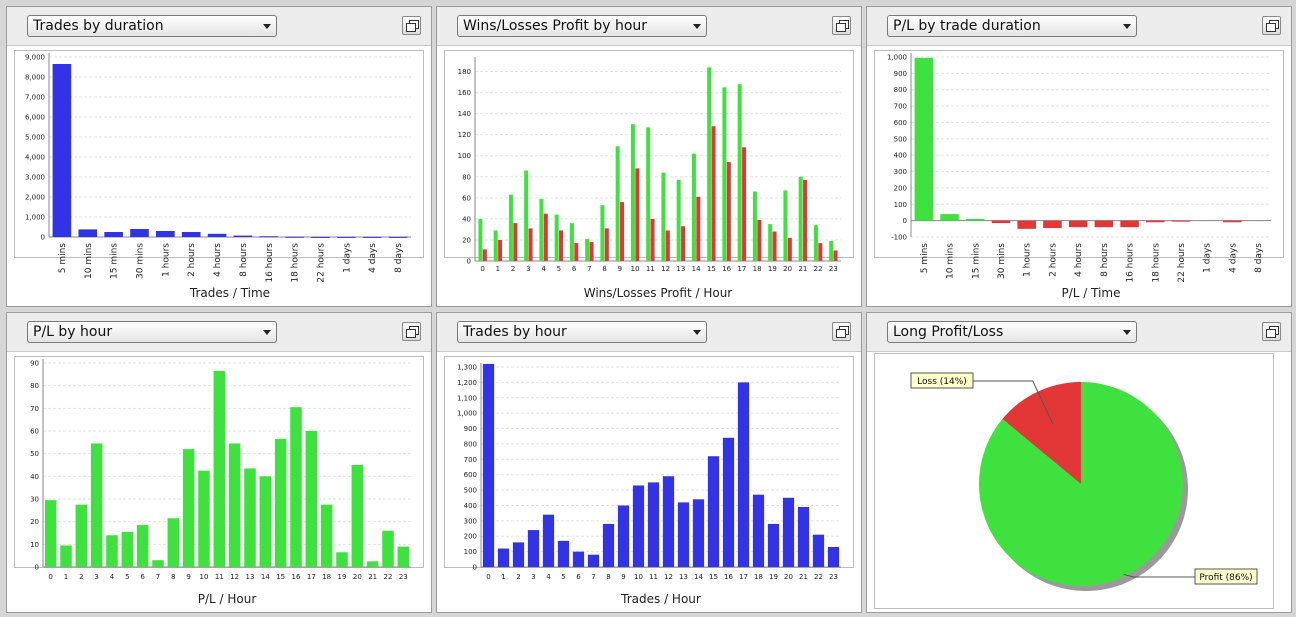  I want to click on chevron-down-icon, so click(697, 26).